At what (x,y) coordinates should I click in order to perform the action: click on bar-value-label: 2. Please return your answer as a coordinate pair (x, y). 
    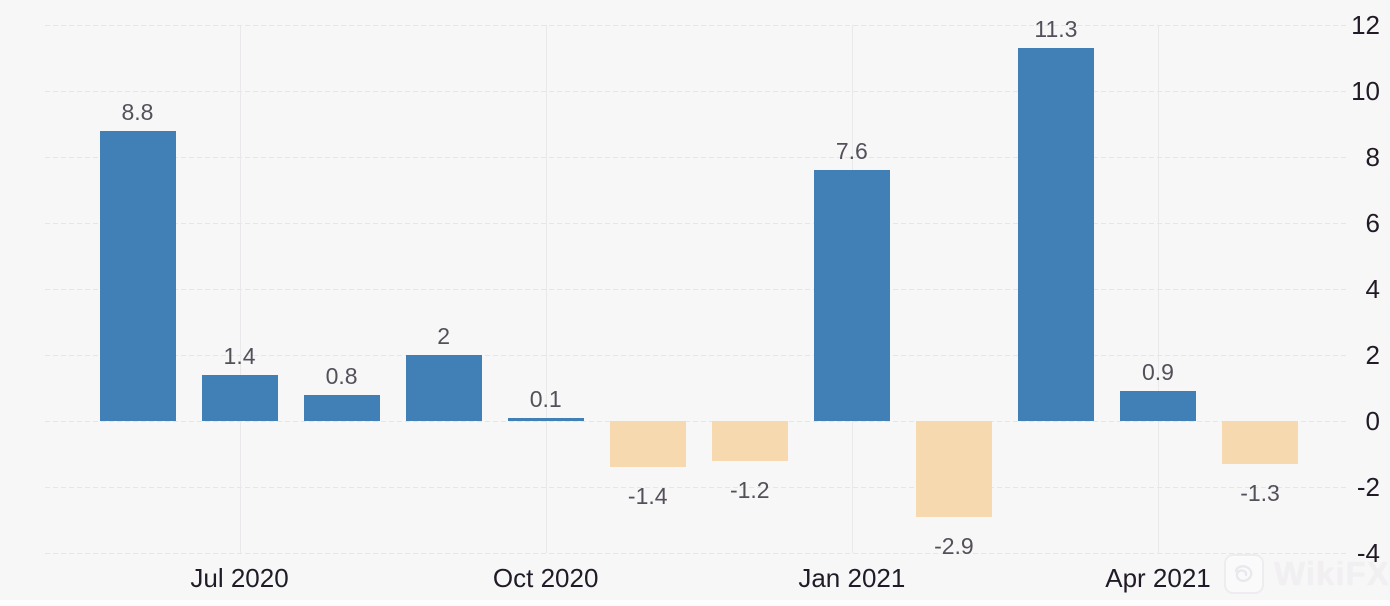
    Looking at the image, I should click on (444, 336).